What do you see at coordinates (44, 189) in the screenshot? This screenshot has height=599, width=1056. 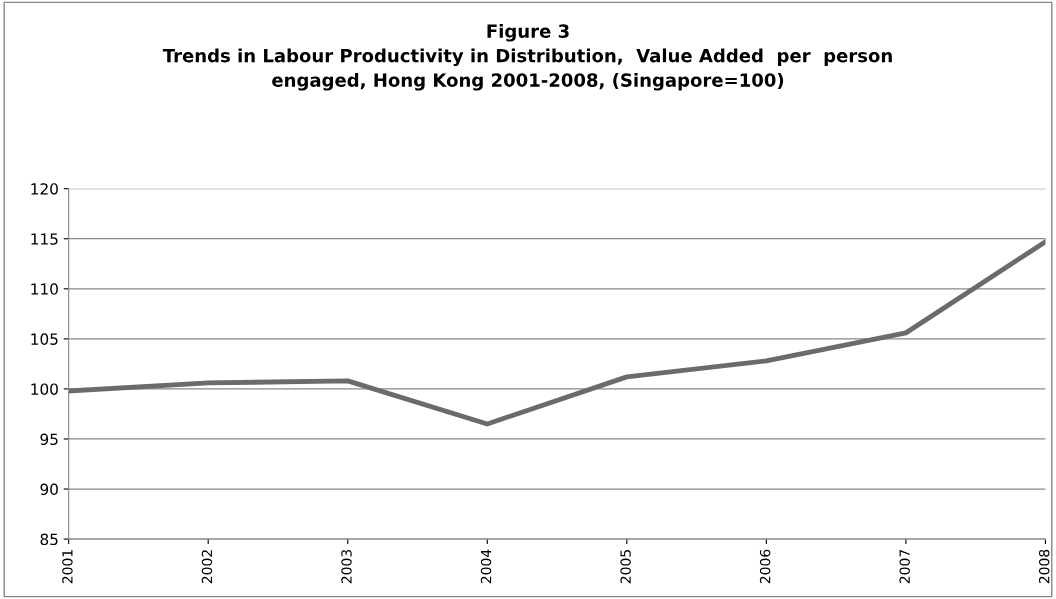 I see `y-tick-label: 120` at bounding box center [44, 189].